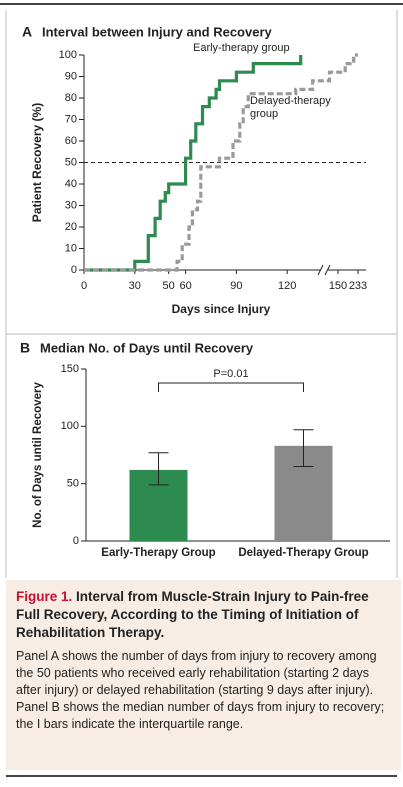 This screenshot has width=403, height=787. Describe the element at coordinates (358, 286) in the screenshot. I see `x-tick-label: 233` at that location.